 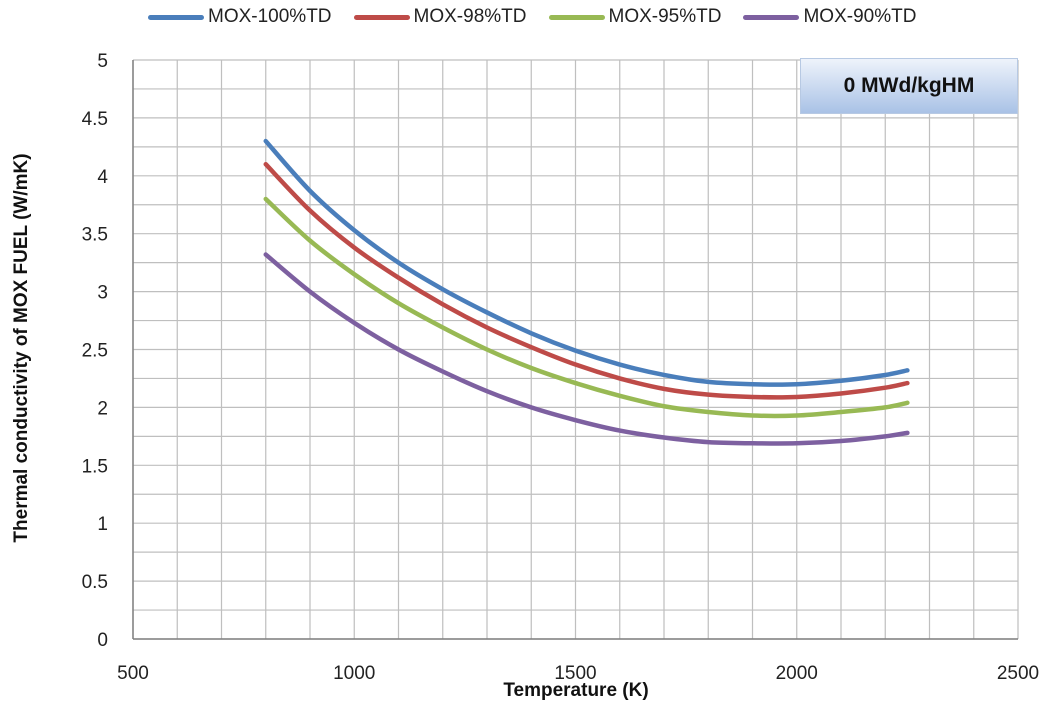 What do you see at coordinates (797, 673) in the screenshot?
I see `x-tick-label: 2000` at bounding box center [797, 673].